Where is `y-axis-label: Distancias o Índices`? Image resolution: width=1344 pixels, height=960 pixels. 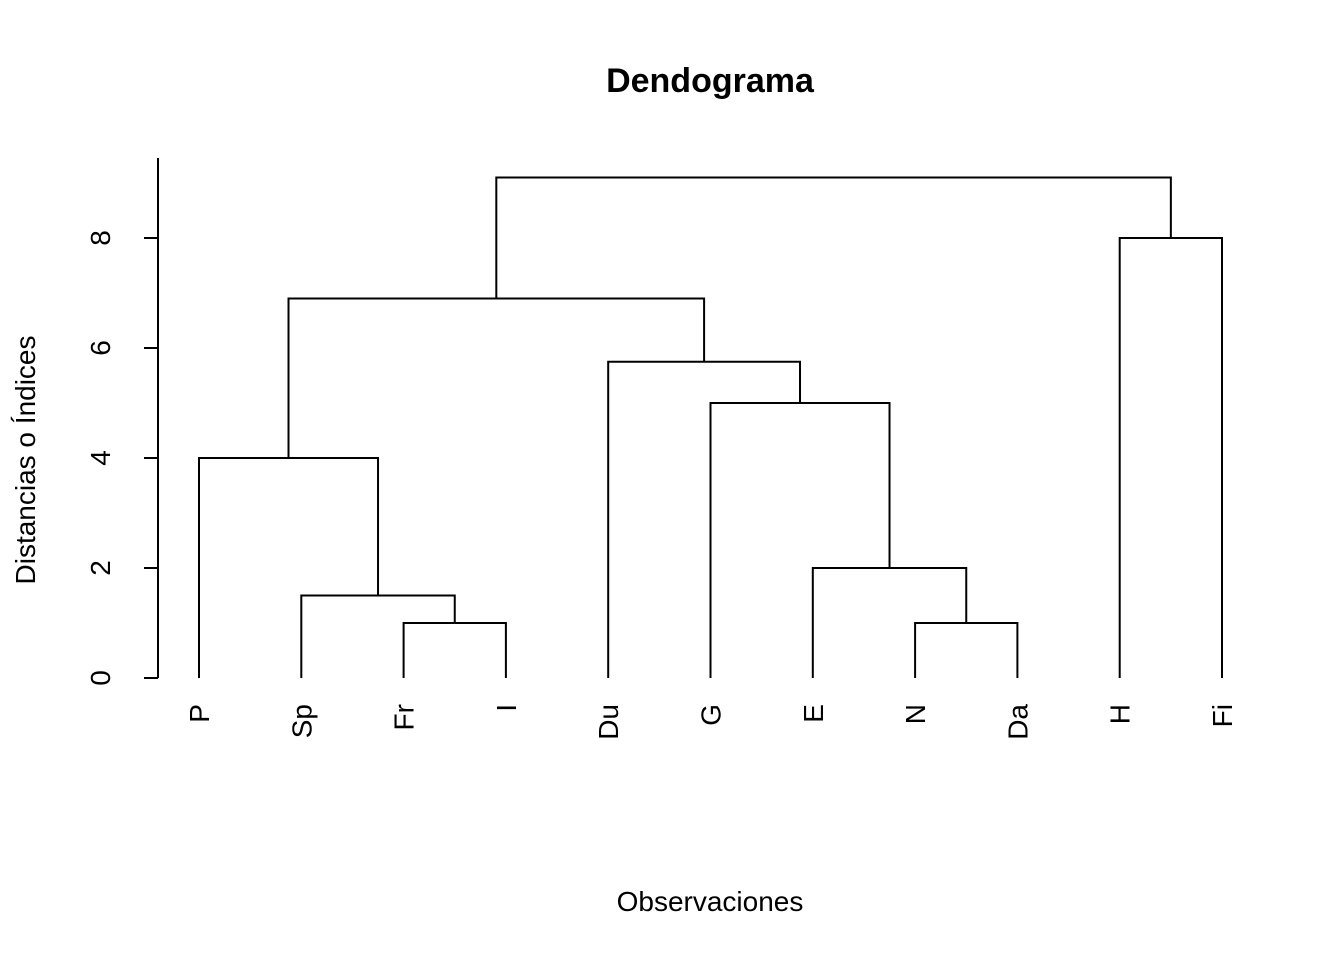 y-axis-label: Distancias o Índices is located at coordinates (25, 459).